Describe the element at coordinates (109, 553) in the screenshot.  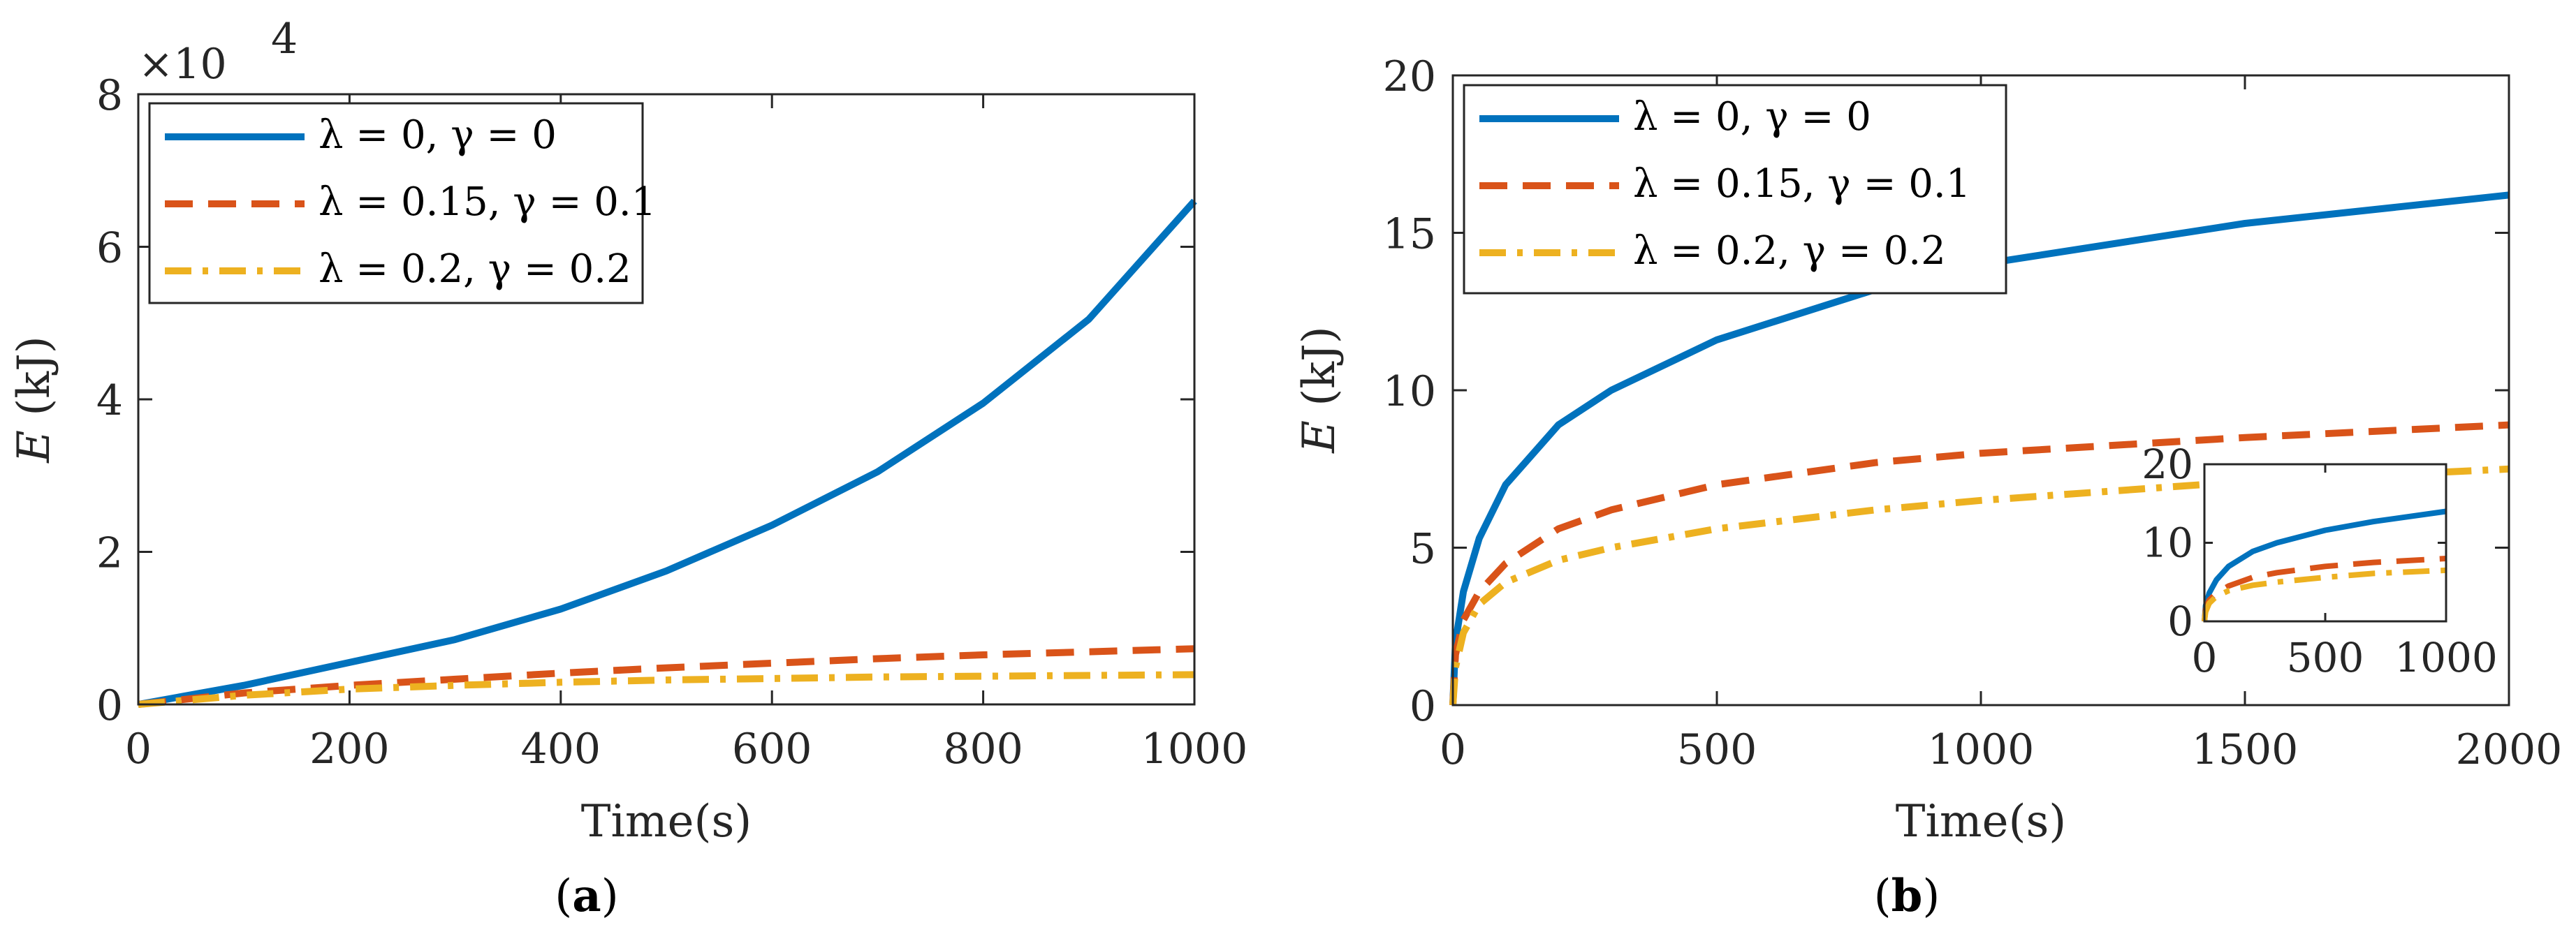
I see `chart-a-ytick-label: 2` at that location.